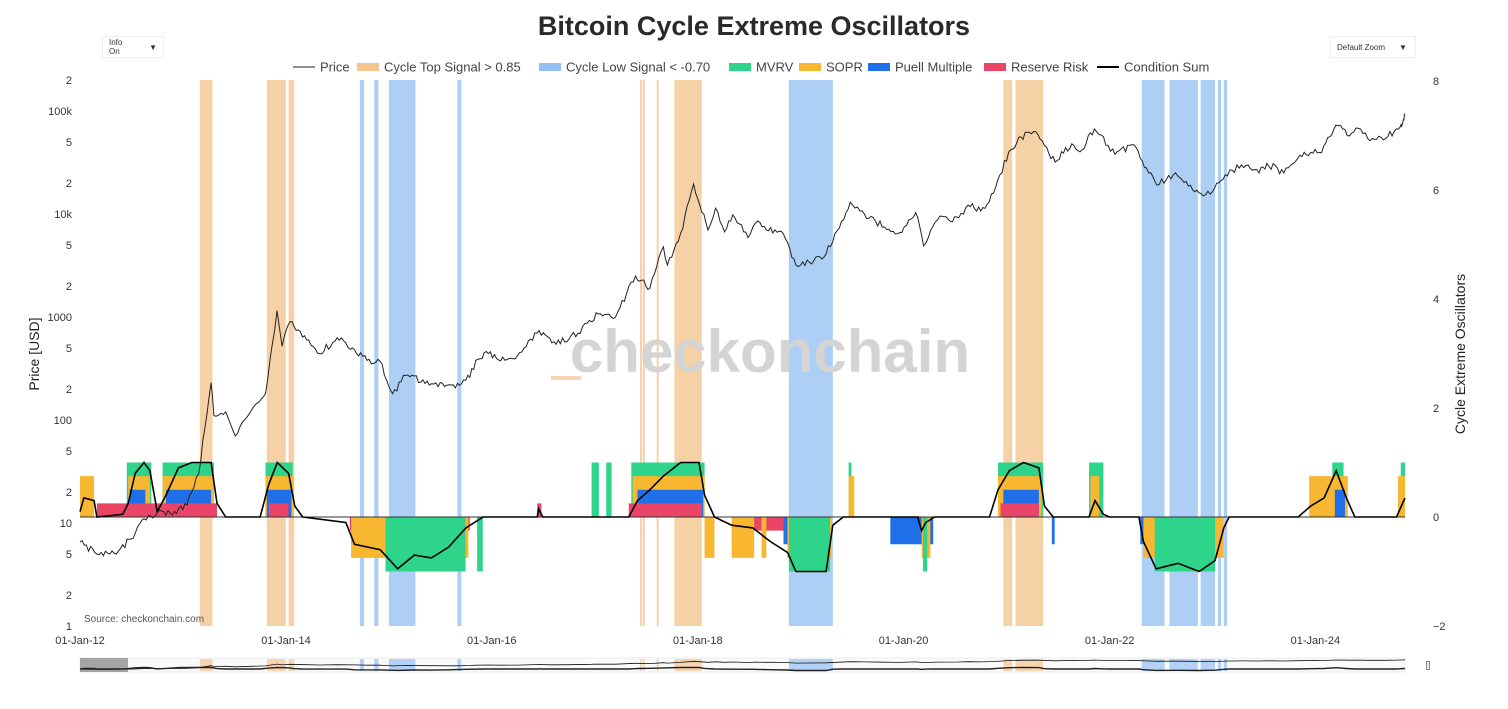  What do you see at coordinates (116, 47) in the screenshot?
I see `info-toggle-label: Info On` at bounding box center [116, 47].